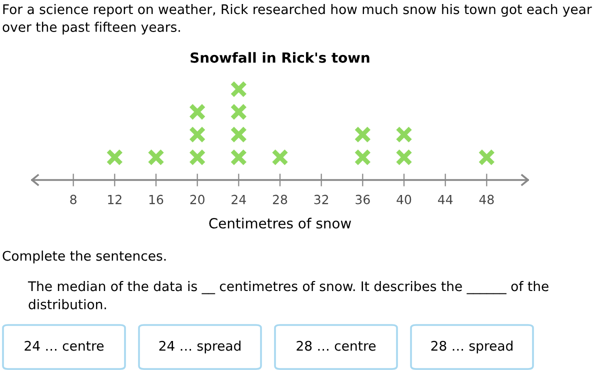  I want to click on x-tick-label: 28, so click(280, 199).